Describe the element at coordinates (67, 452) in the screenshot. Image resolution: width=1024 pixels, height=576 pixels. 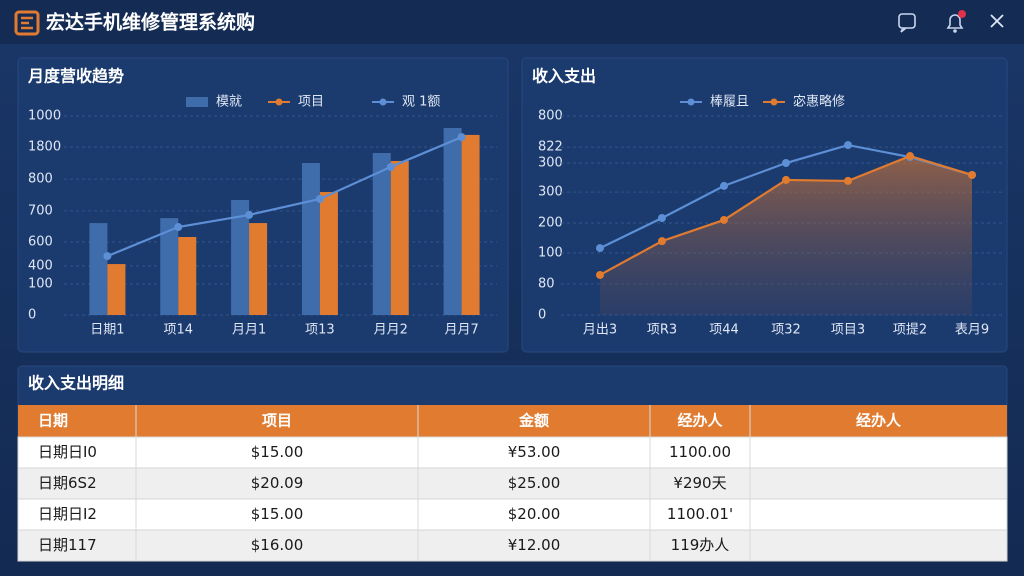
I see `table-cell: 日期日I0` at that location.